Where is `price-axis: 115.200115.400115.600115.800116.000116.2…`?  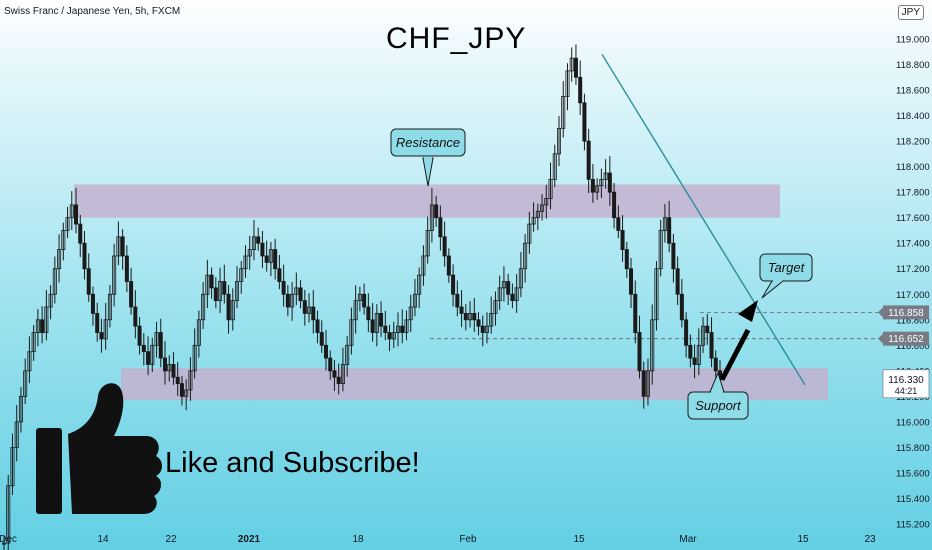
price-axis: 115.200115.400115.600115.800116.000116.2… is located at coordinates (913, 283).